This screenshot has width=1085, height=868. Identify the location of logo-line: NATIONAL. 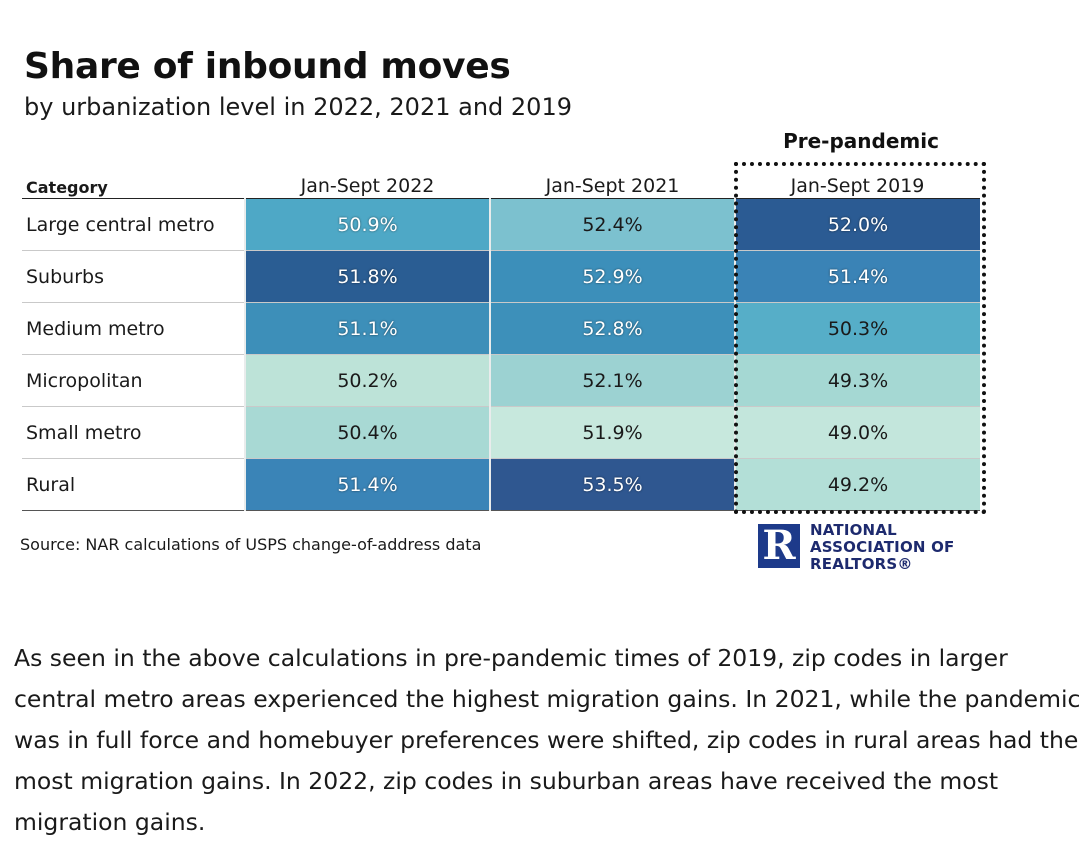
(853, 530).